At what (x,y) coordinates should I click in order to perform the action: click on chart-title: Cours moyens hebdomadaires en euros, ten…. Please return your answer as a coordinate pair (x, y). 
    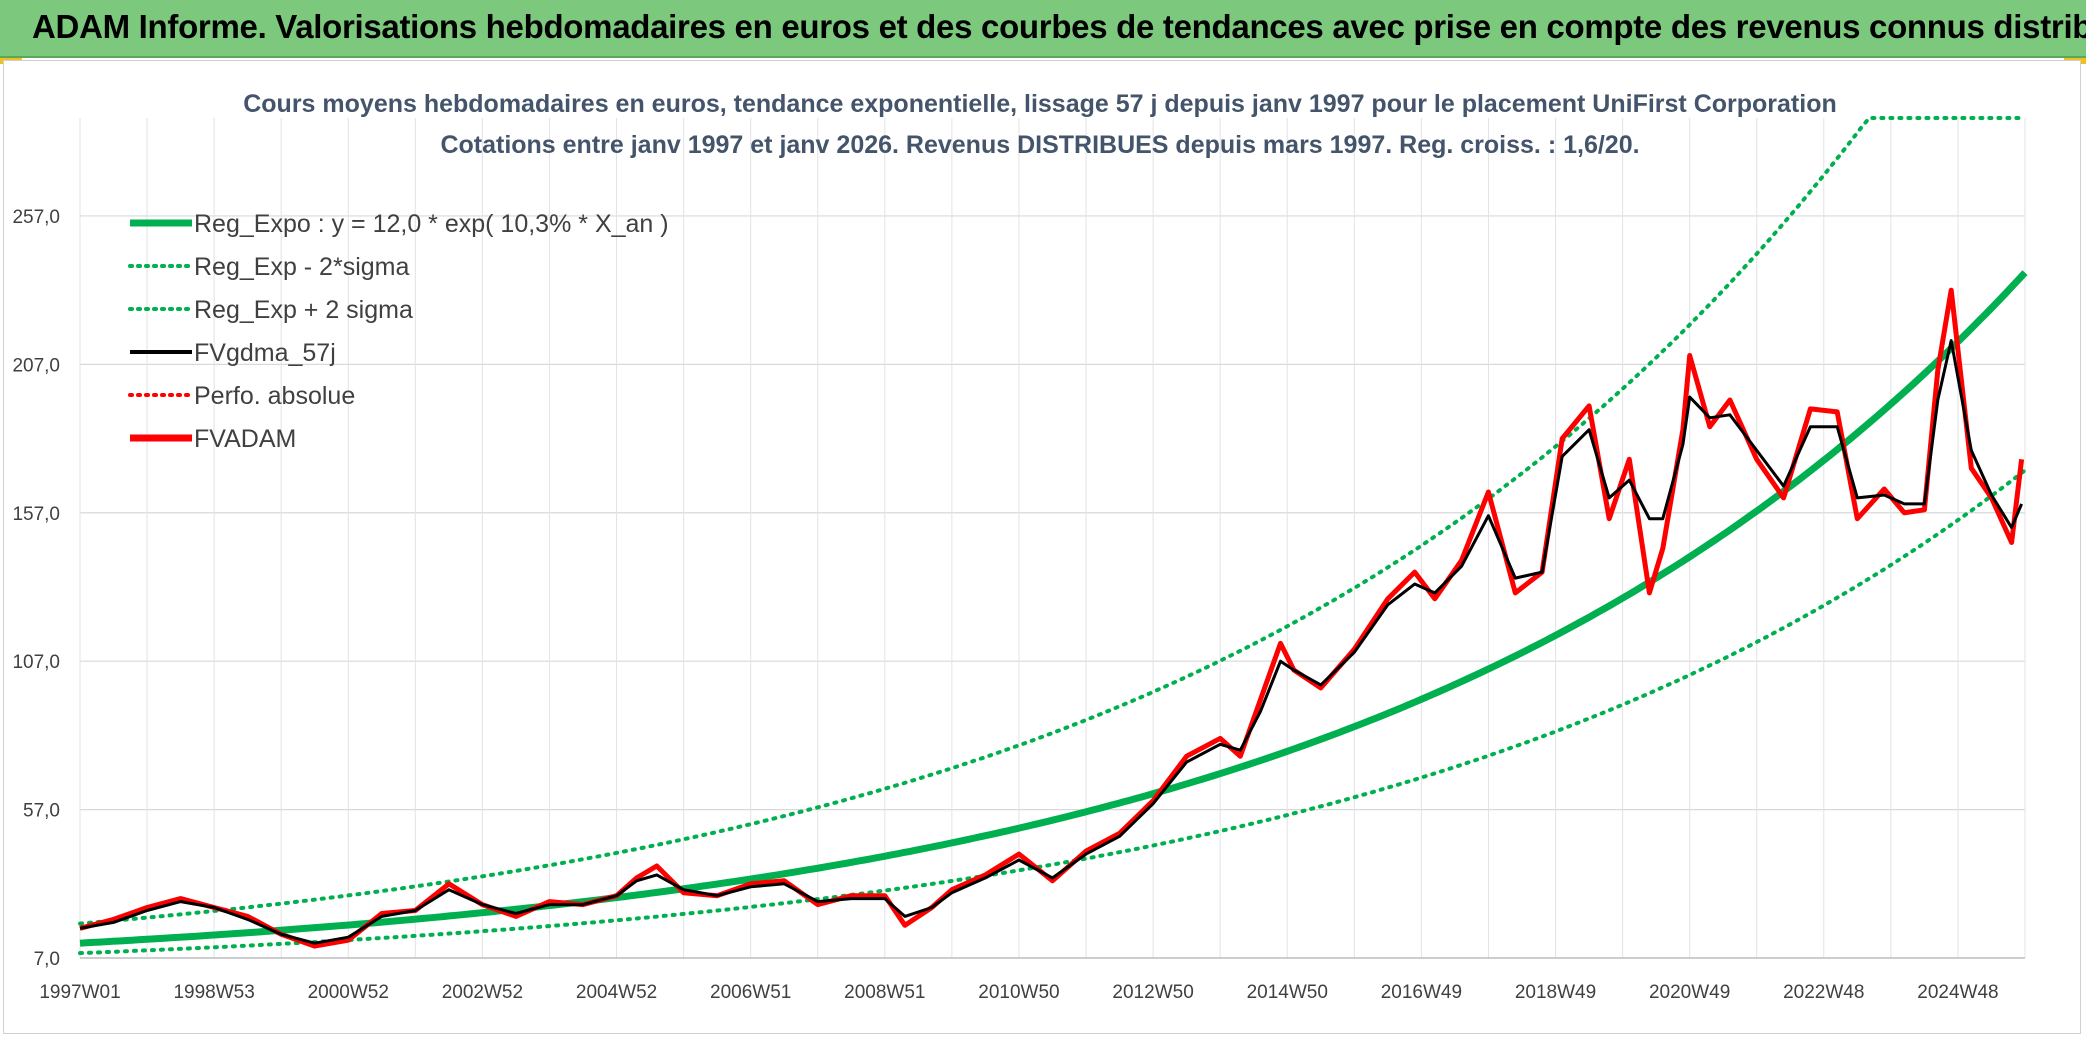
    Looking at the image, I should click on (1040, 104).